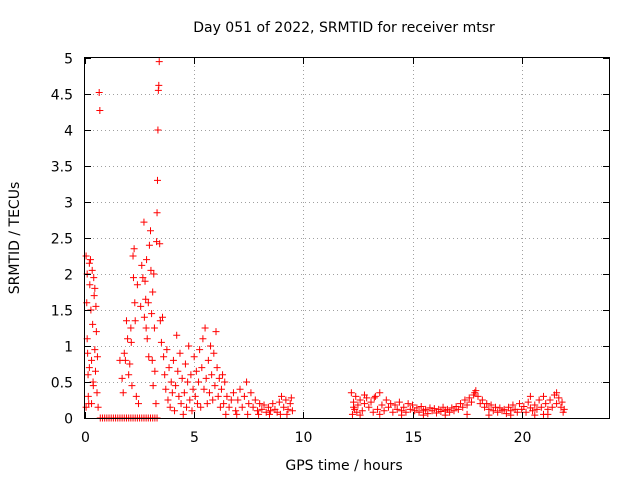  I want to click on x-tick-label: 10, so click(304, 438).